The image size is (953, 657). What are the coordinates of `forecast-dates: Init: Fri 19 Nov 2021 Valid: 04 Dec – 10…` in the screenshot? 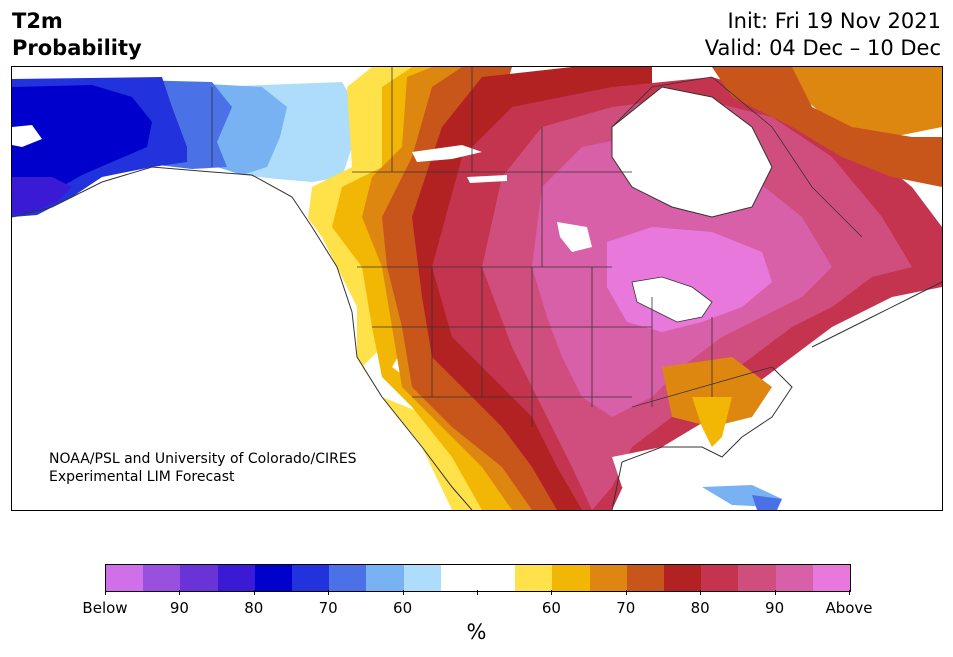 It's located at (823, 35).